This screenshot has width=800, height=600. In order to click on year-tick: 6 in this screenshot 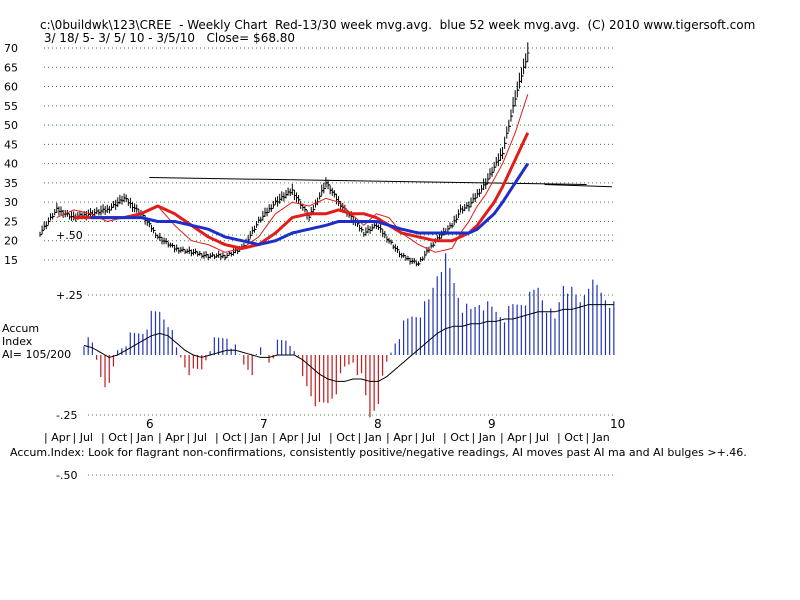, I will do `click(150, 424)`.